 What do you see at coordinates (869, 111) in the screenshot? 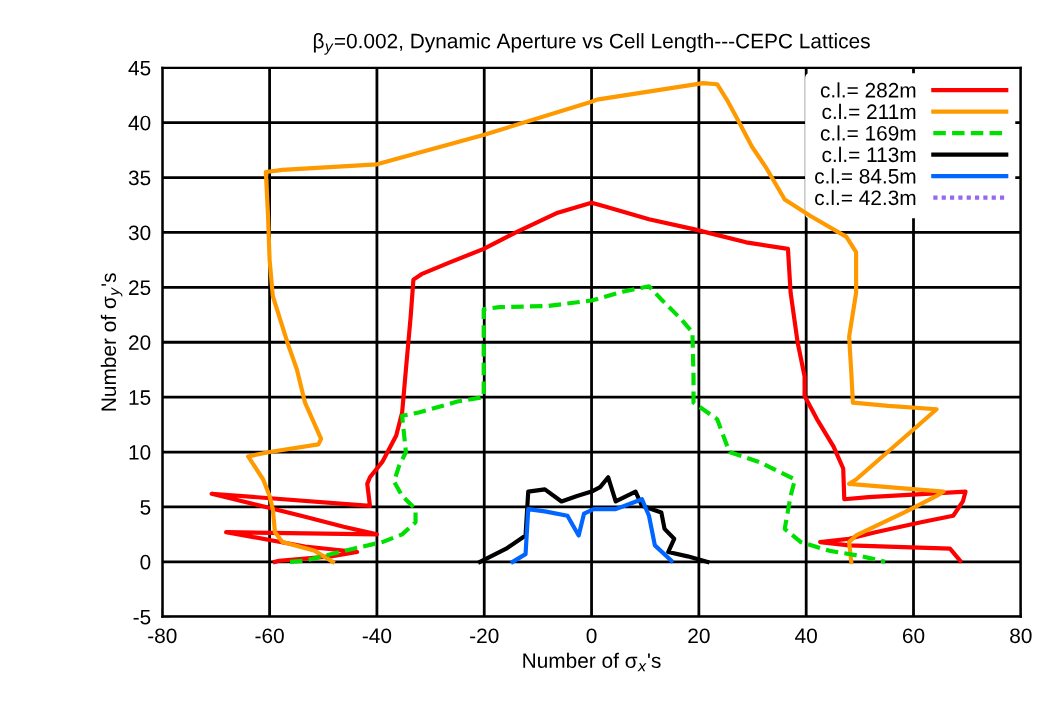
I see `legend-label: c.l.= 211m` at bounding box center [869, 111].